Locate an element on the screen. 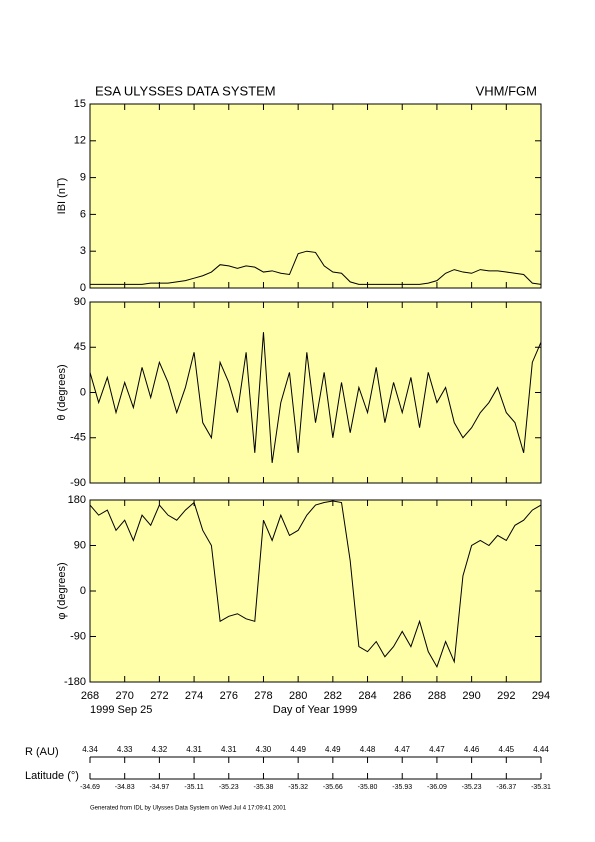 This screenshot has width=595, height=842. x-tick-label: 292 is located at coordinates (506, 696).